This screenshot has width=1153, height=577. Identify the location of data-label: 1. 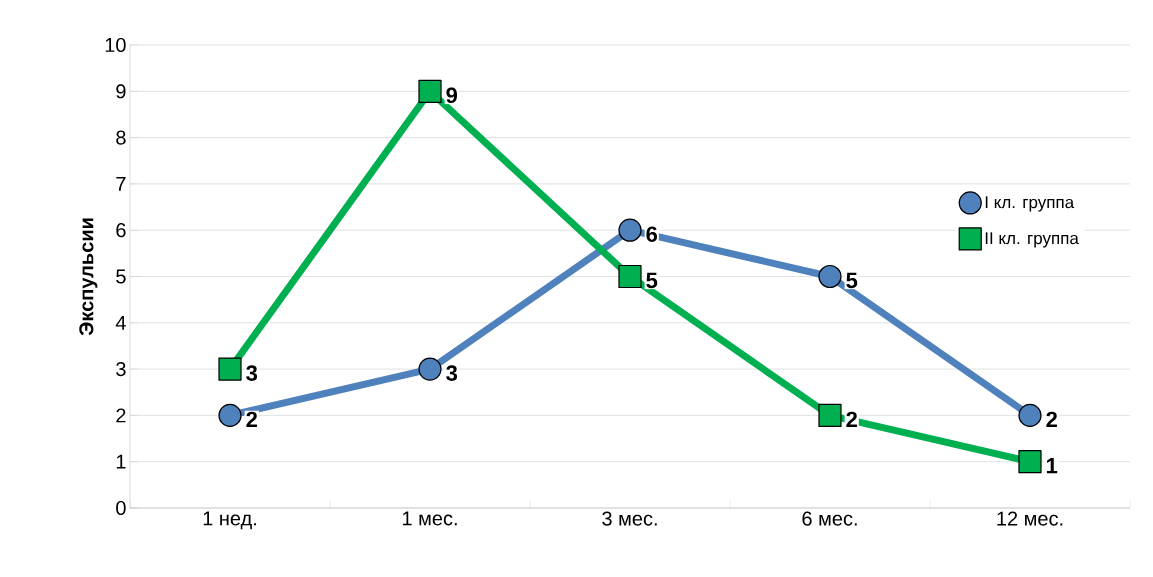
(1052, 466).